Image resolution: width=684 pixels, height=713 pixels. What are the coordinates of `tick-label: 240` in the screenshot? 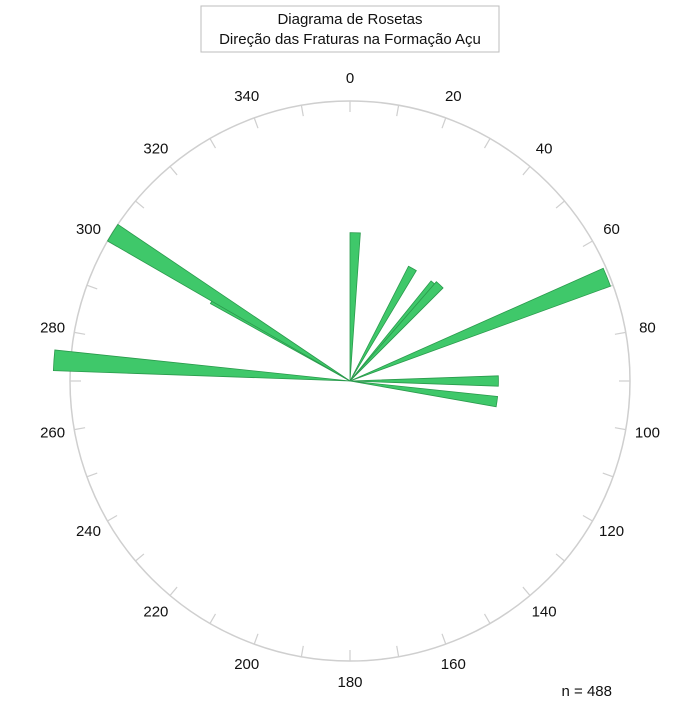 It's located at (88, 531).